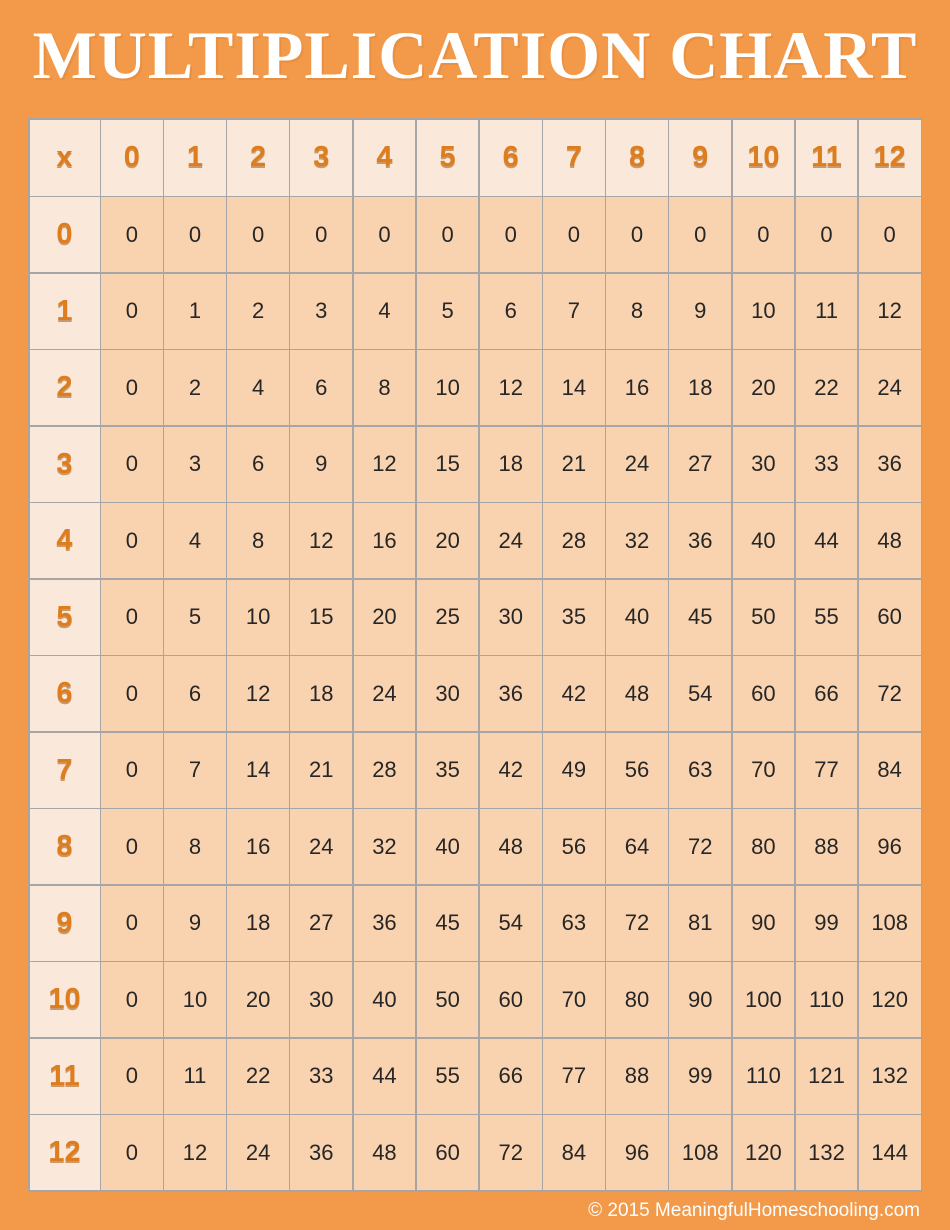  I want to click on value-cell: 100, so click(763, 1000).